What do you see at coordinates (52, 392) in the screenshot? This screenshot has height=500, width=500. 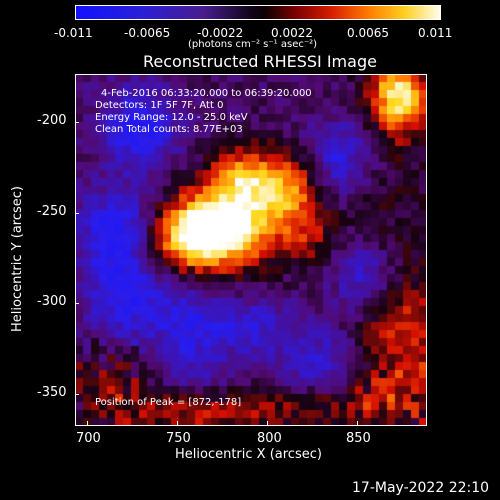 I see `y-tick-label-minus-350: -350` at bounding box center [52, 392].